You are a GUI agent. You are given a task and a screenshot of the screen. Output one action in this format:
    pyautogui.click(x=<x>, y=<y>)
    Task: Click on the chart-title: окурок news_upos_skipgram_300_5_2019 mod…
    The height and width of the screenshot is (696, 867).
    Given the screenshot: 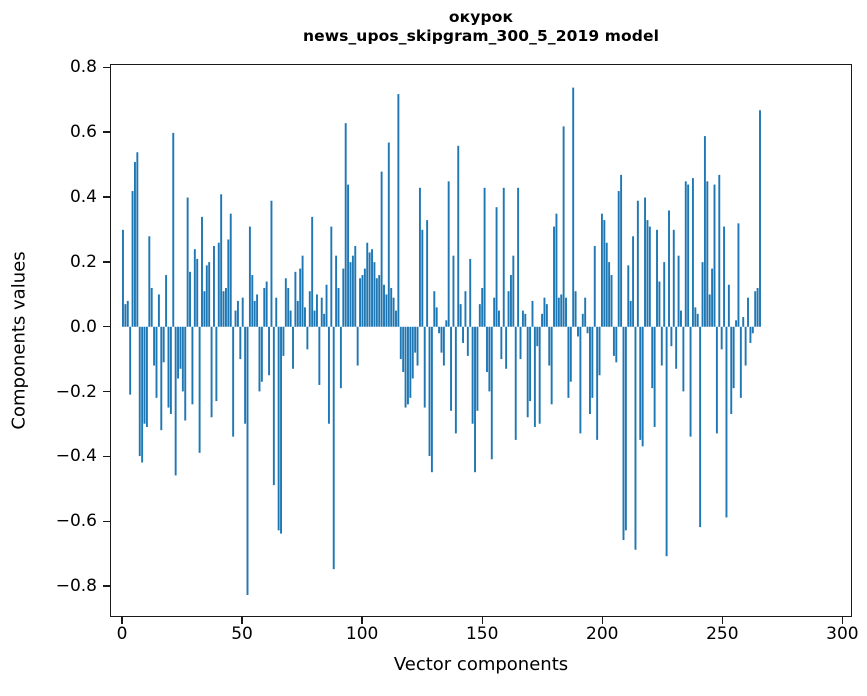 What is the action you would take?
    pyautogui.click(x=481, y=27)
    